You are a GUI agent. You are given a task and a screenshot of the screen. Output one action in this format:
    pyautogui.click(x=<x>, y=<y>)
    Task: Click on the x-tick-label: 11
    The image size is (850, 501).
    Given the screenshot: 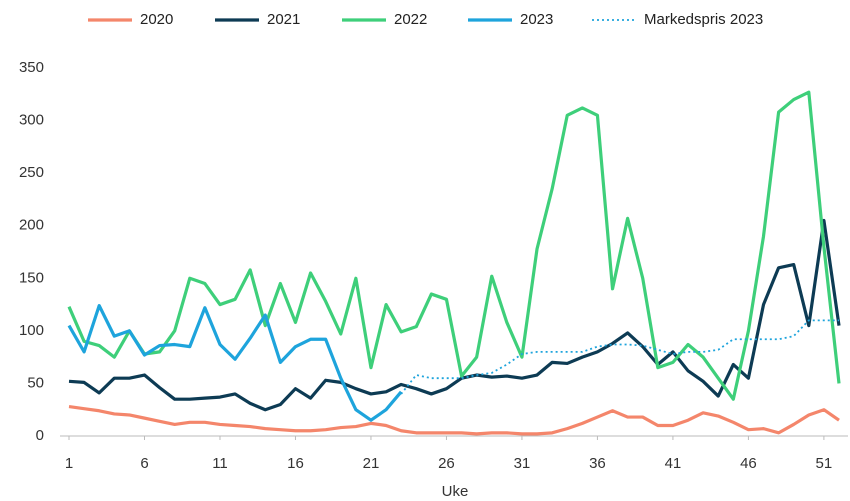 What is the action you would take?
    pyautogui.click(x=220, y=463)
    